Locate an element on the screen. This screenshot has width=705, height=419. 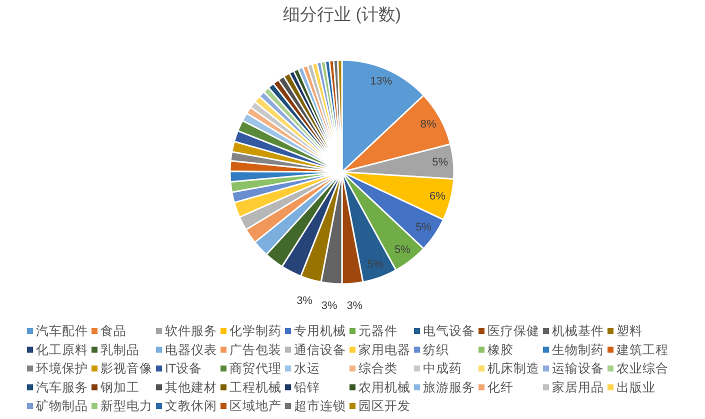
legend-label: 工程机械 is located at coordinates (256, 387).